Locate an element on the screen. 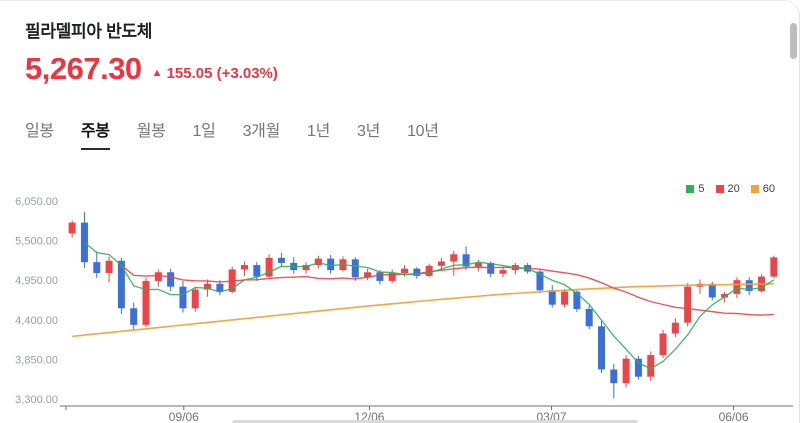 Image resolution: width=800 pixels, height=423 pixels. change-text: 155.05 (+3.03%) is located at coordinates (222, 73).